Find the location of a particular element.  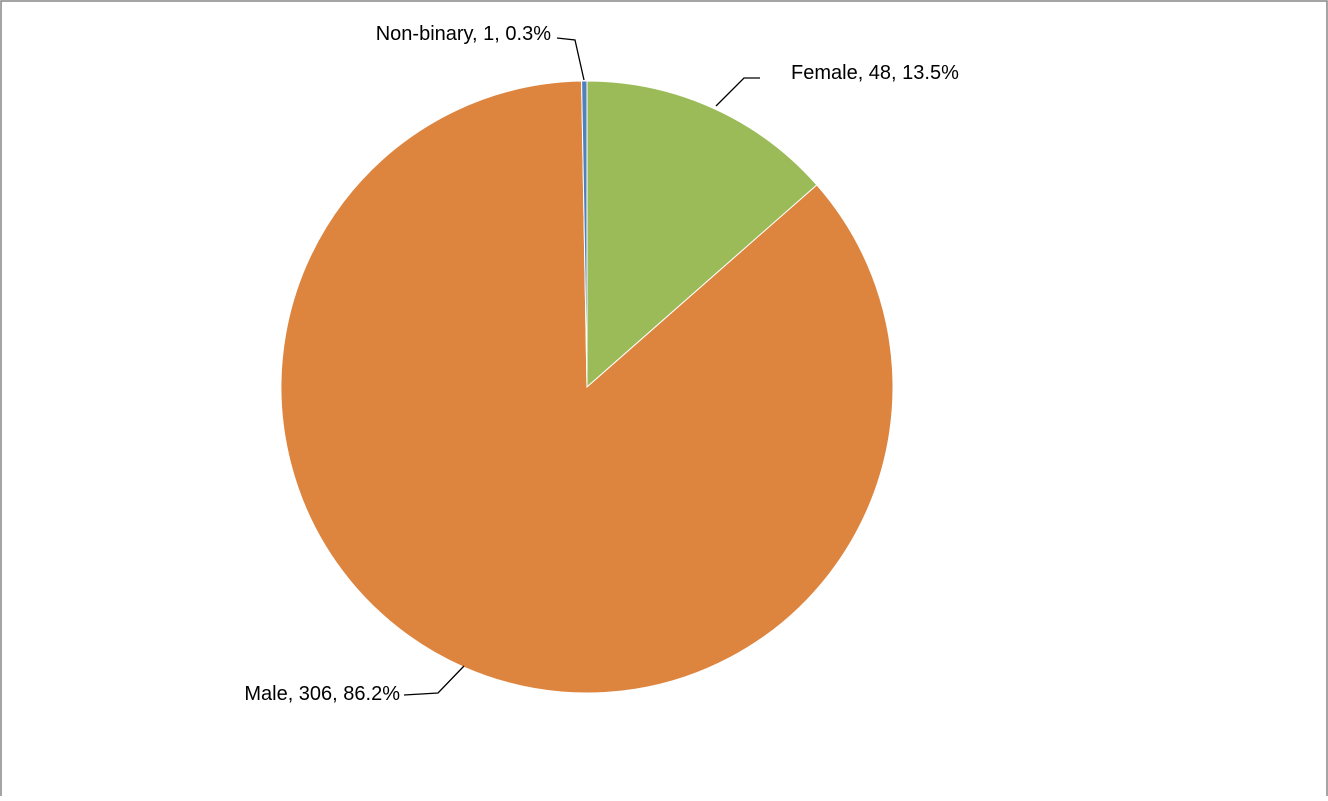

data-label-female: Female, 48, 13.5% is located at coordinates (875, 73).